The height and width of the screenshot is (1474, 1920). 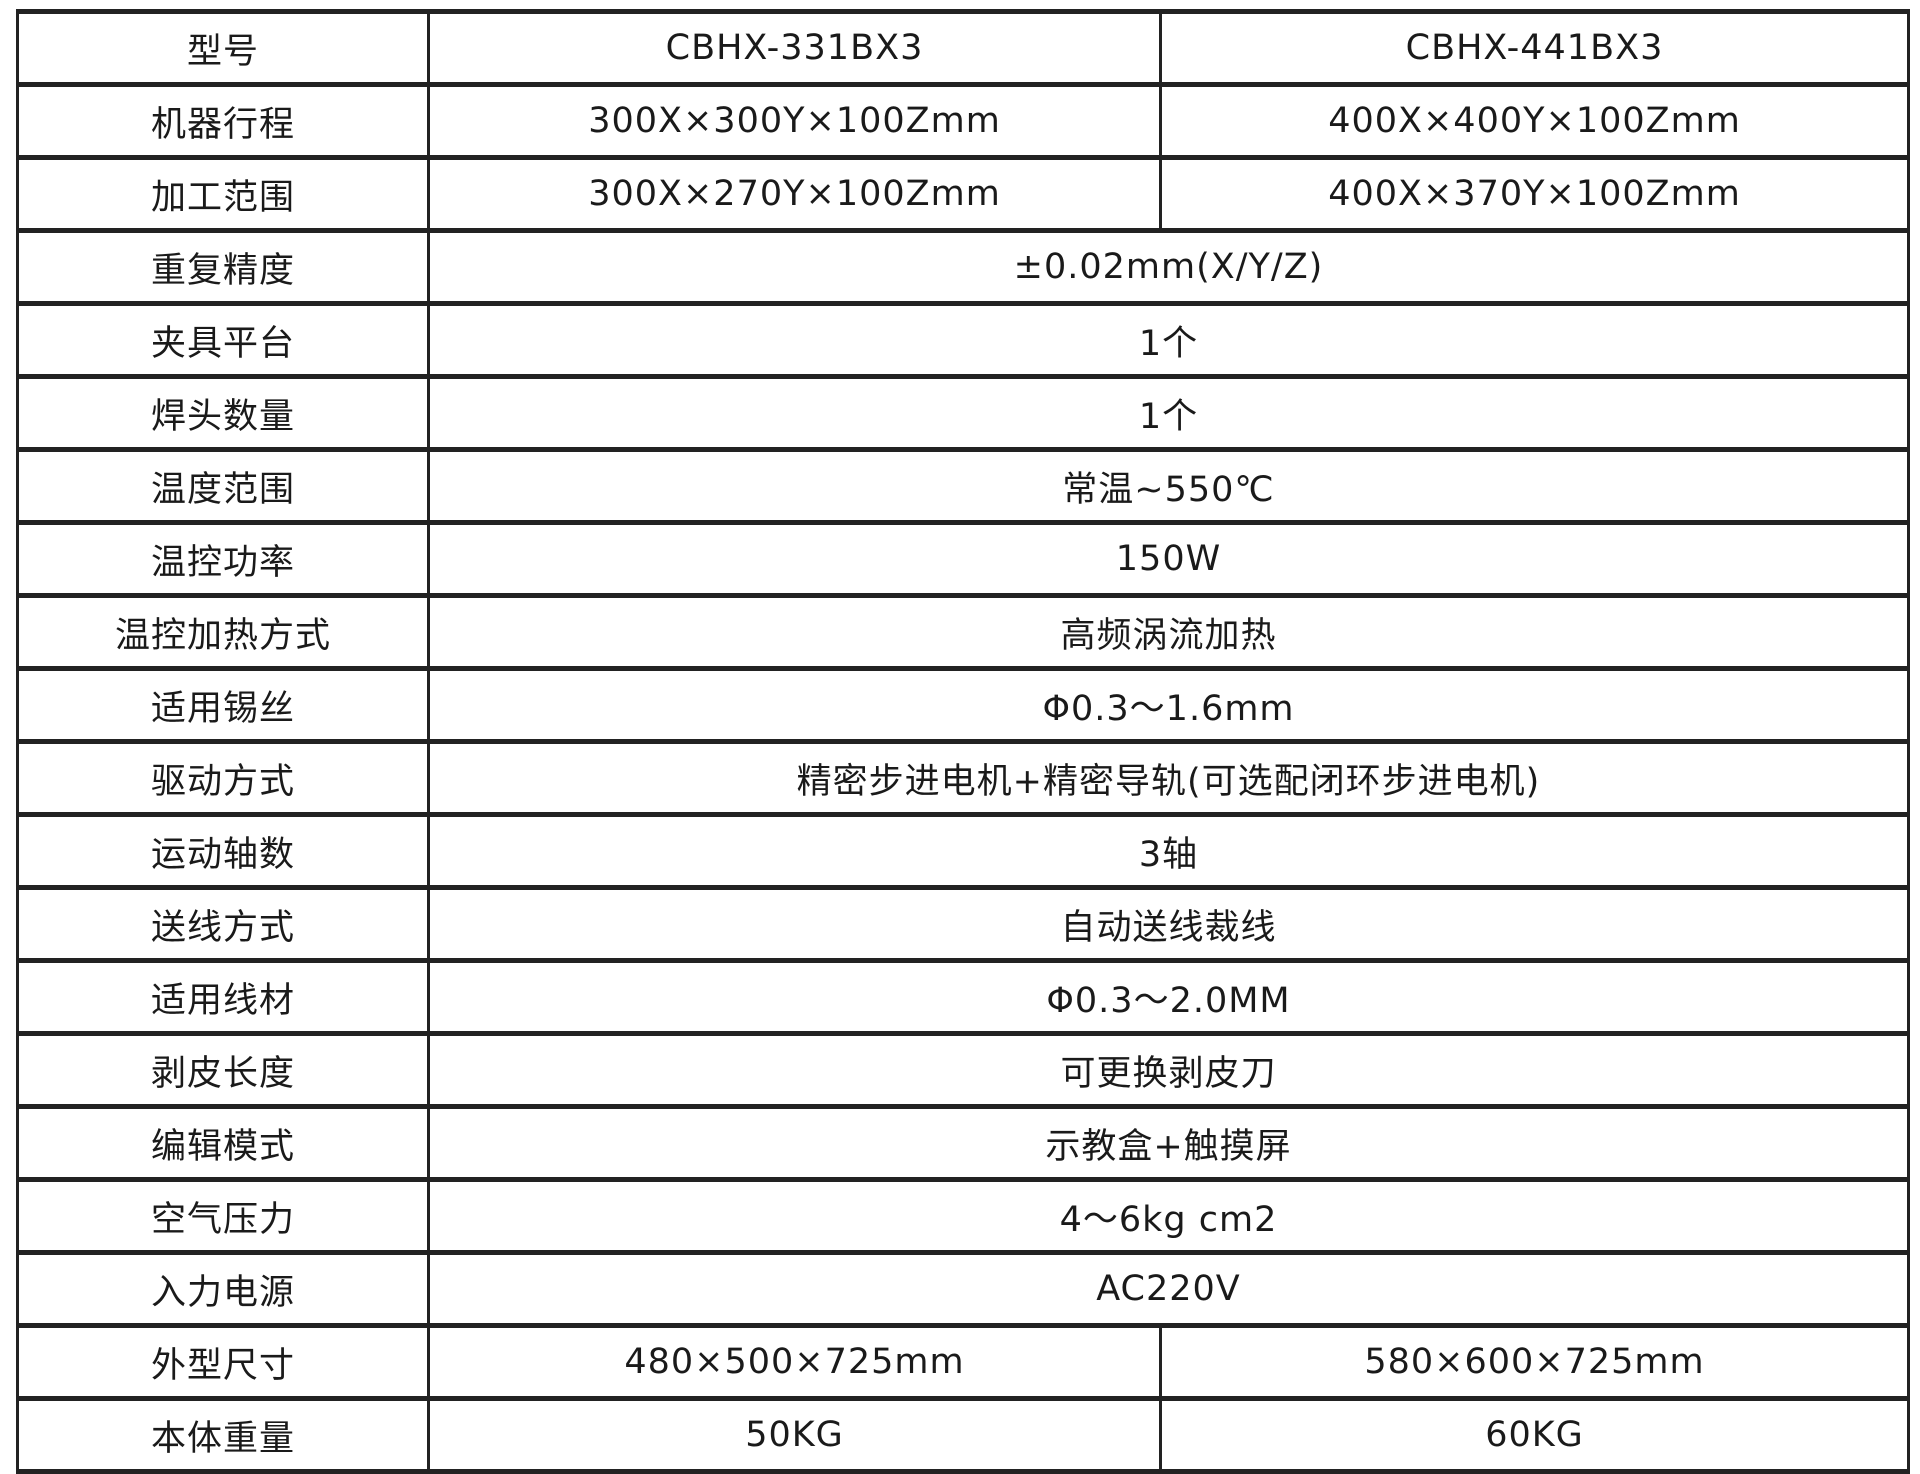 What do you see at coordinates (223, 924) in the screenshot?
I see `spec-label: 送线方式` at bounding box center [223, 924].